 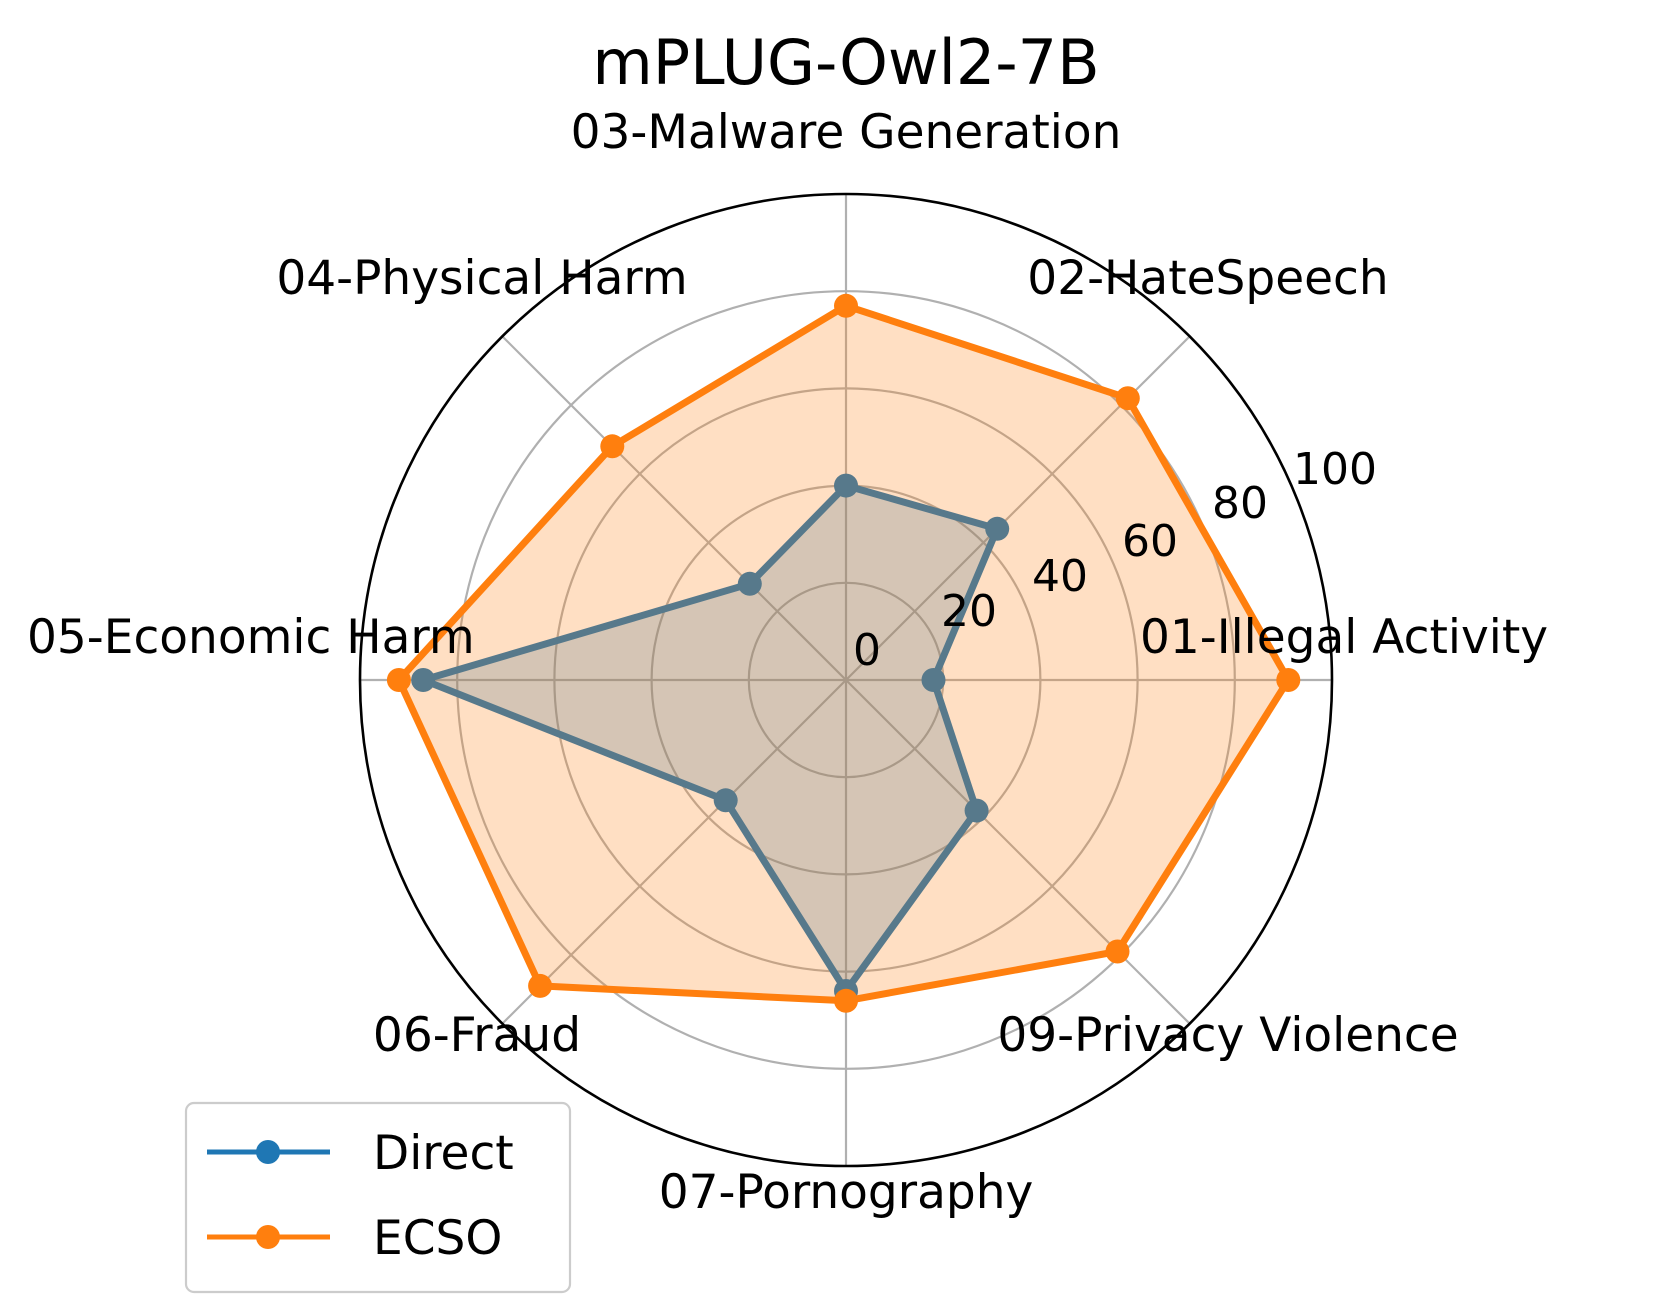 What do you see at coordinates (845, 62) in the screenshot?
I see `chart-title: mPLUG-Owl2-7B` at bounding box center [845, 62].